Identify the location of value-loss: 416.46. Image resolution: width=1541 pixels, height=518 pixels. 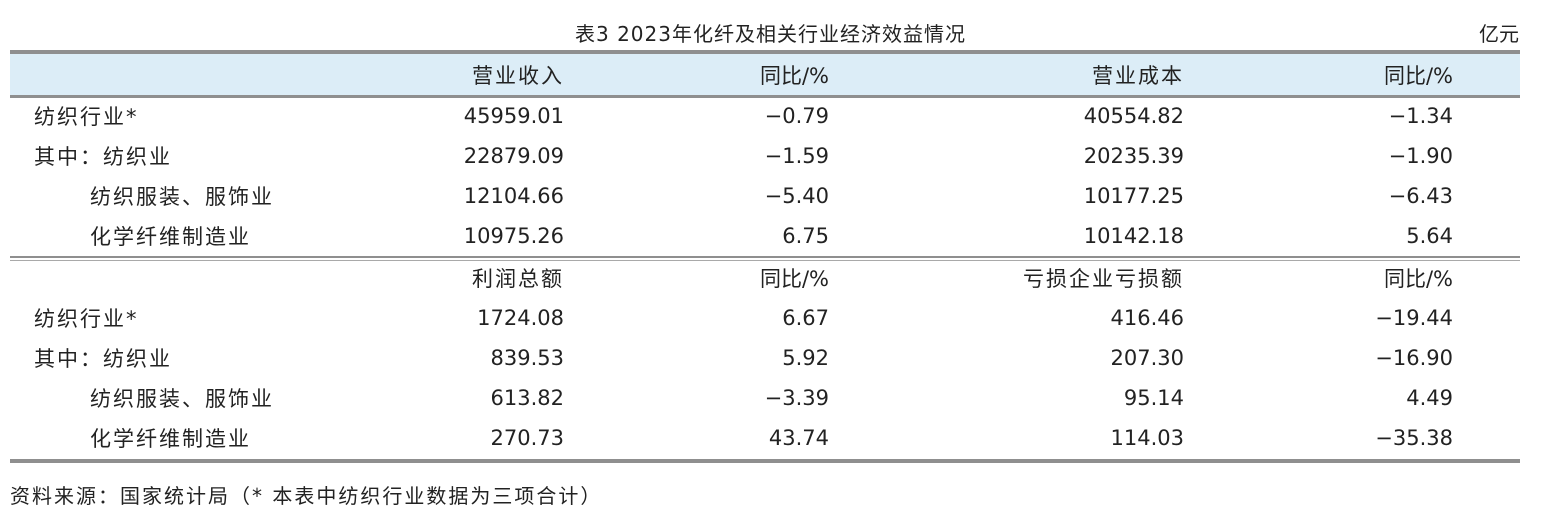
(1147, 318).